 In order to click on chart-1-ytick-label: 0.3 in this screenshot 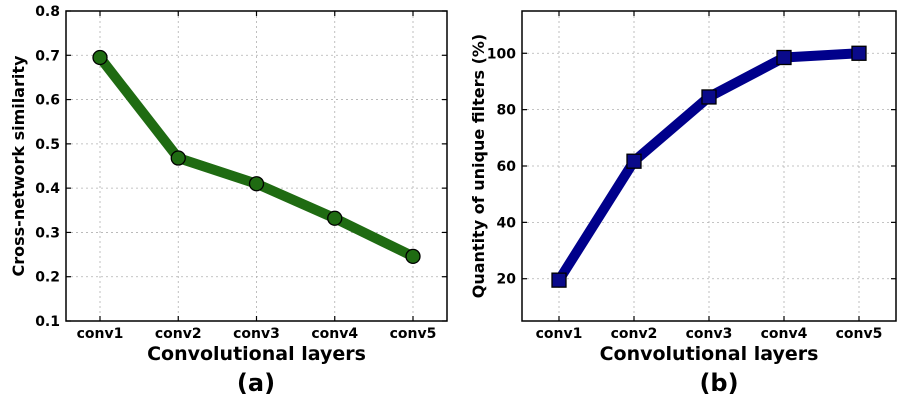, I will do `click(47, 233)`.